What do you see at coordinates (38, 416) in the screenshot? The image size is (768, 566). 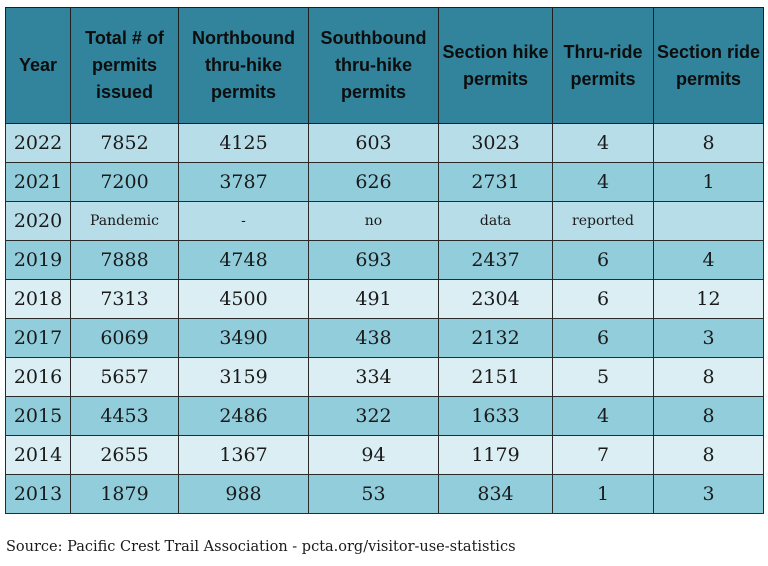 I see `cell-year: 2015` at bounding box center [38, 416].